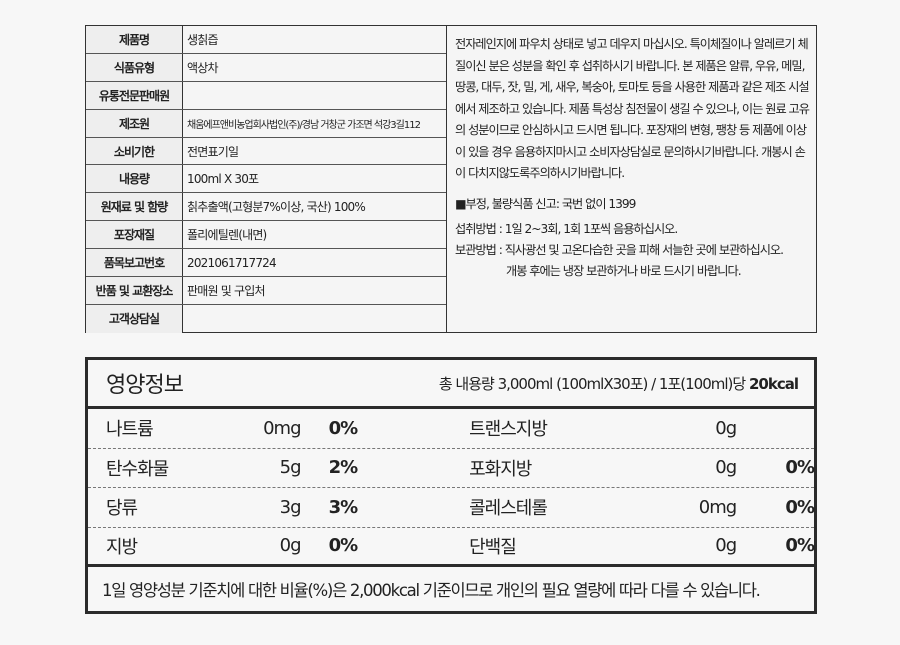 The image size is (900, 645). I want to click on info-row: 유통전문판매원, so click(266, 95).